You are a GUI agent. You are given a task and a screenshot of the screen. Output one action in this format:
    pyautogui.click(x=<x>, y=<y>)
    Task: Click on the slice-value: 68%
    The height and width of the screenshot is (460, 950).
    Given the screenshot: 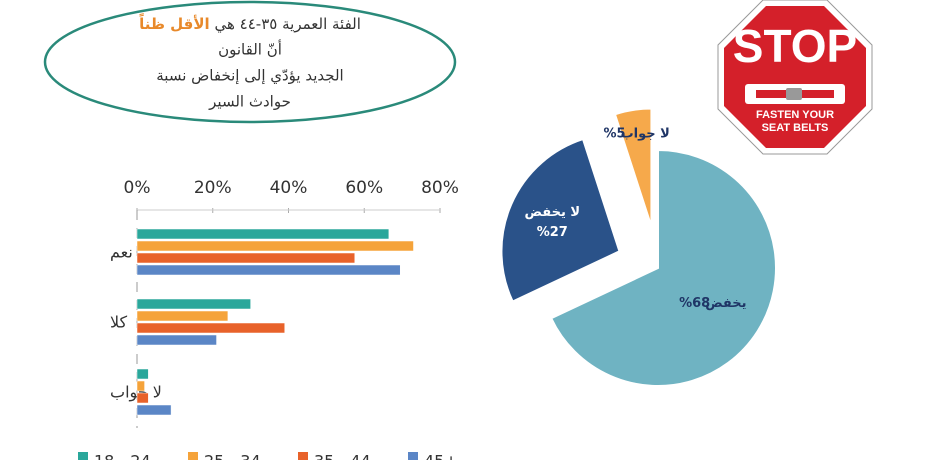 What is the action you would take?
    pyautogui.click(x=694, y=302)
    